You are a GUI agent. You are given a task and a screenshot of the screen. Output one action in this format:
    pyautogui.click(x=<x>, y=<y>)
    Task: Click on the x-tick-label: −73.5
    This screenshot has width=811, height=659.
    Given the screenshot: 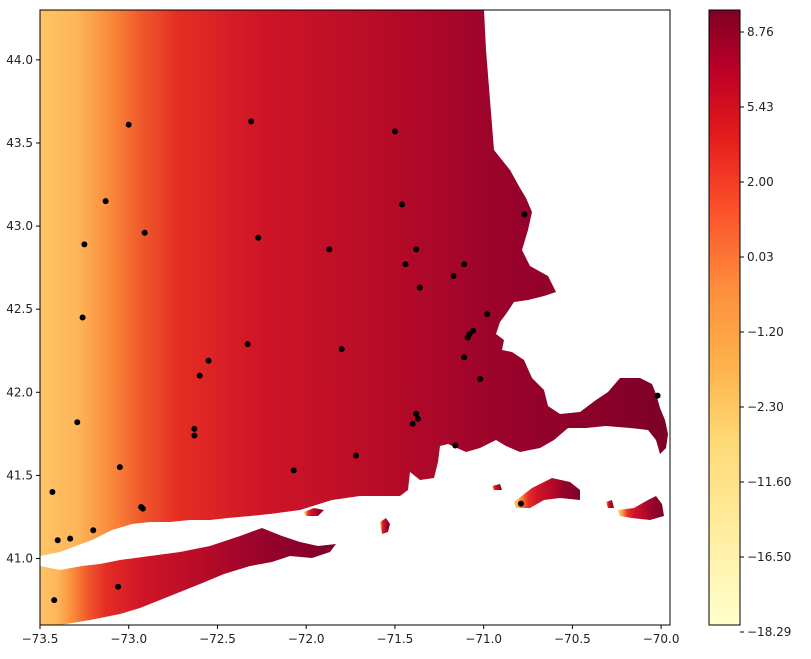 What is the action you would take?
    pyautogui.click(x=40, y=639)
    